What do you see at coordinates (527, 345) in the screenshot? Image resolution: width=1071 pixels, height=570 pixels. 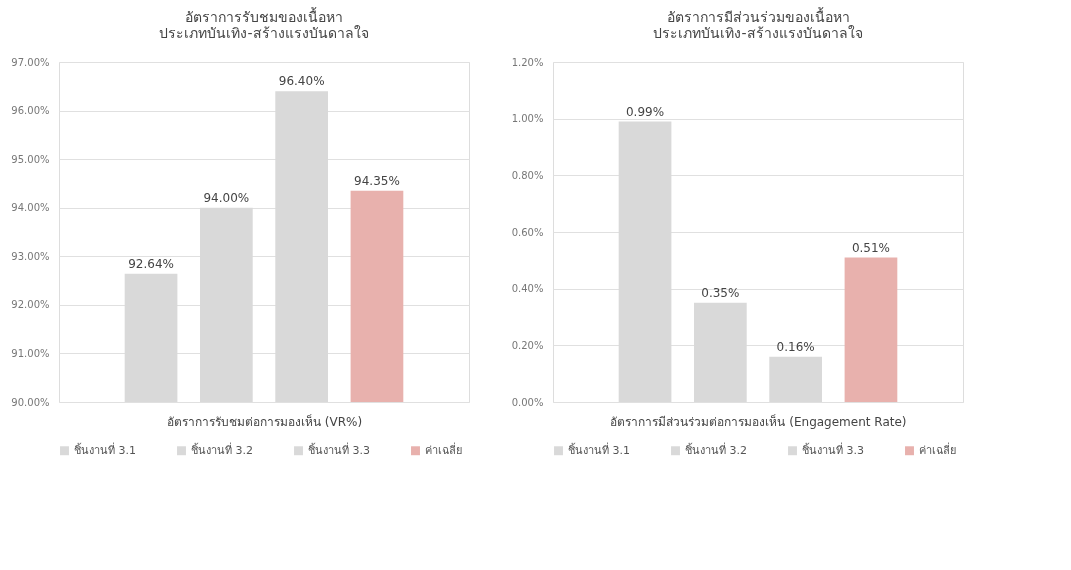 I see `y-tick-label: 0.20%` at bounding box center [527, 345].